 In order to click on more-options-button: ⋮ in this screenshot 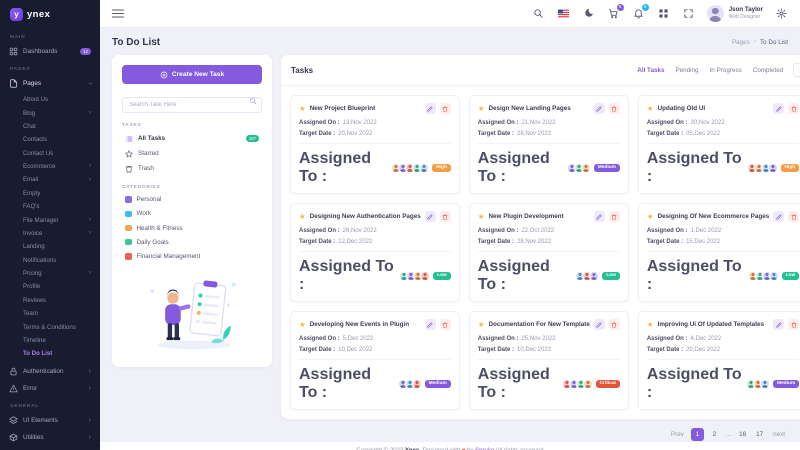, I will do `click(796, 70)`.